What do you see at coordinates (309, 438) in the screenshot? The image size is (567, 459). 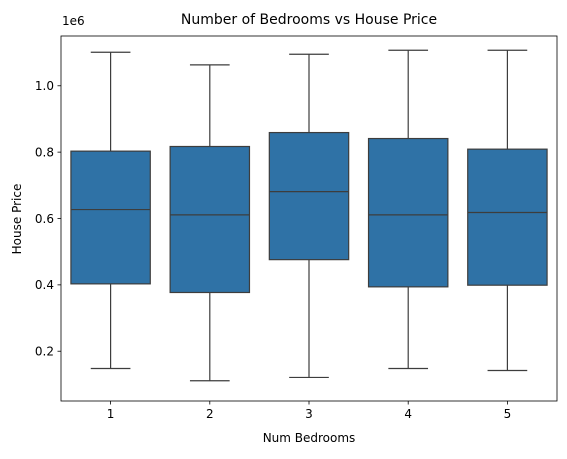 I see `x-axis-label: Num Bedrooms` at bounding box center [309, 438].